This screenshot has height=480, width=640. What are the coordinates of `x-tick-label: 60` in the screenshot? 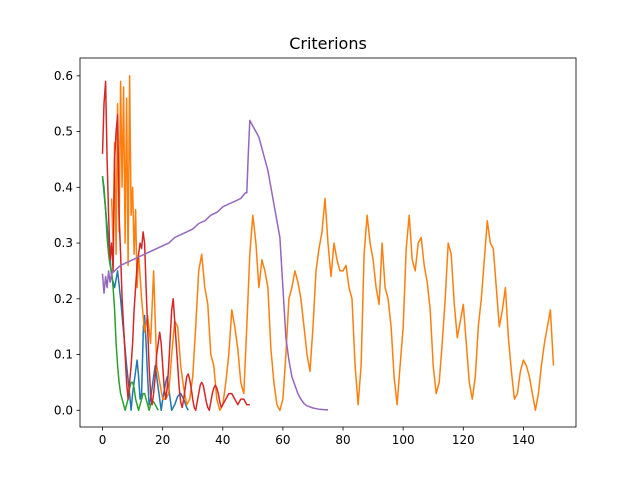 It's located at (282, 440).